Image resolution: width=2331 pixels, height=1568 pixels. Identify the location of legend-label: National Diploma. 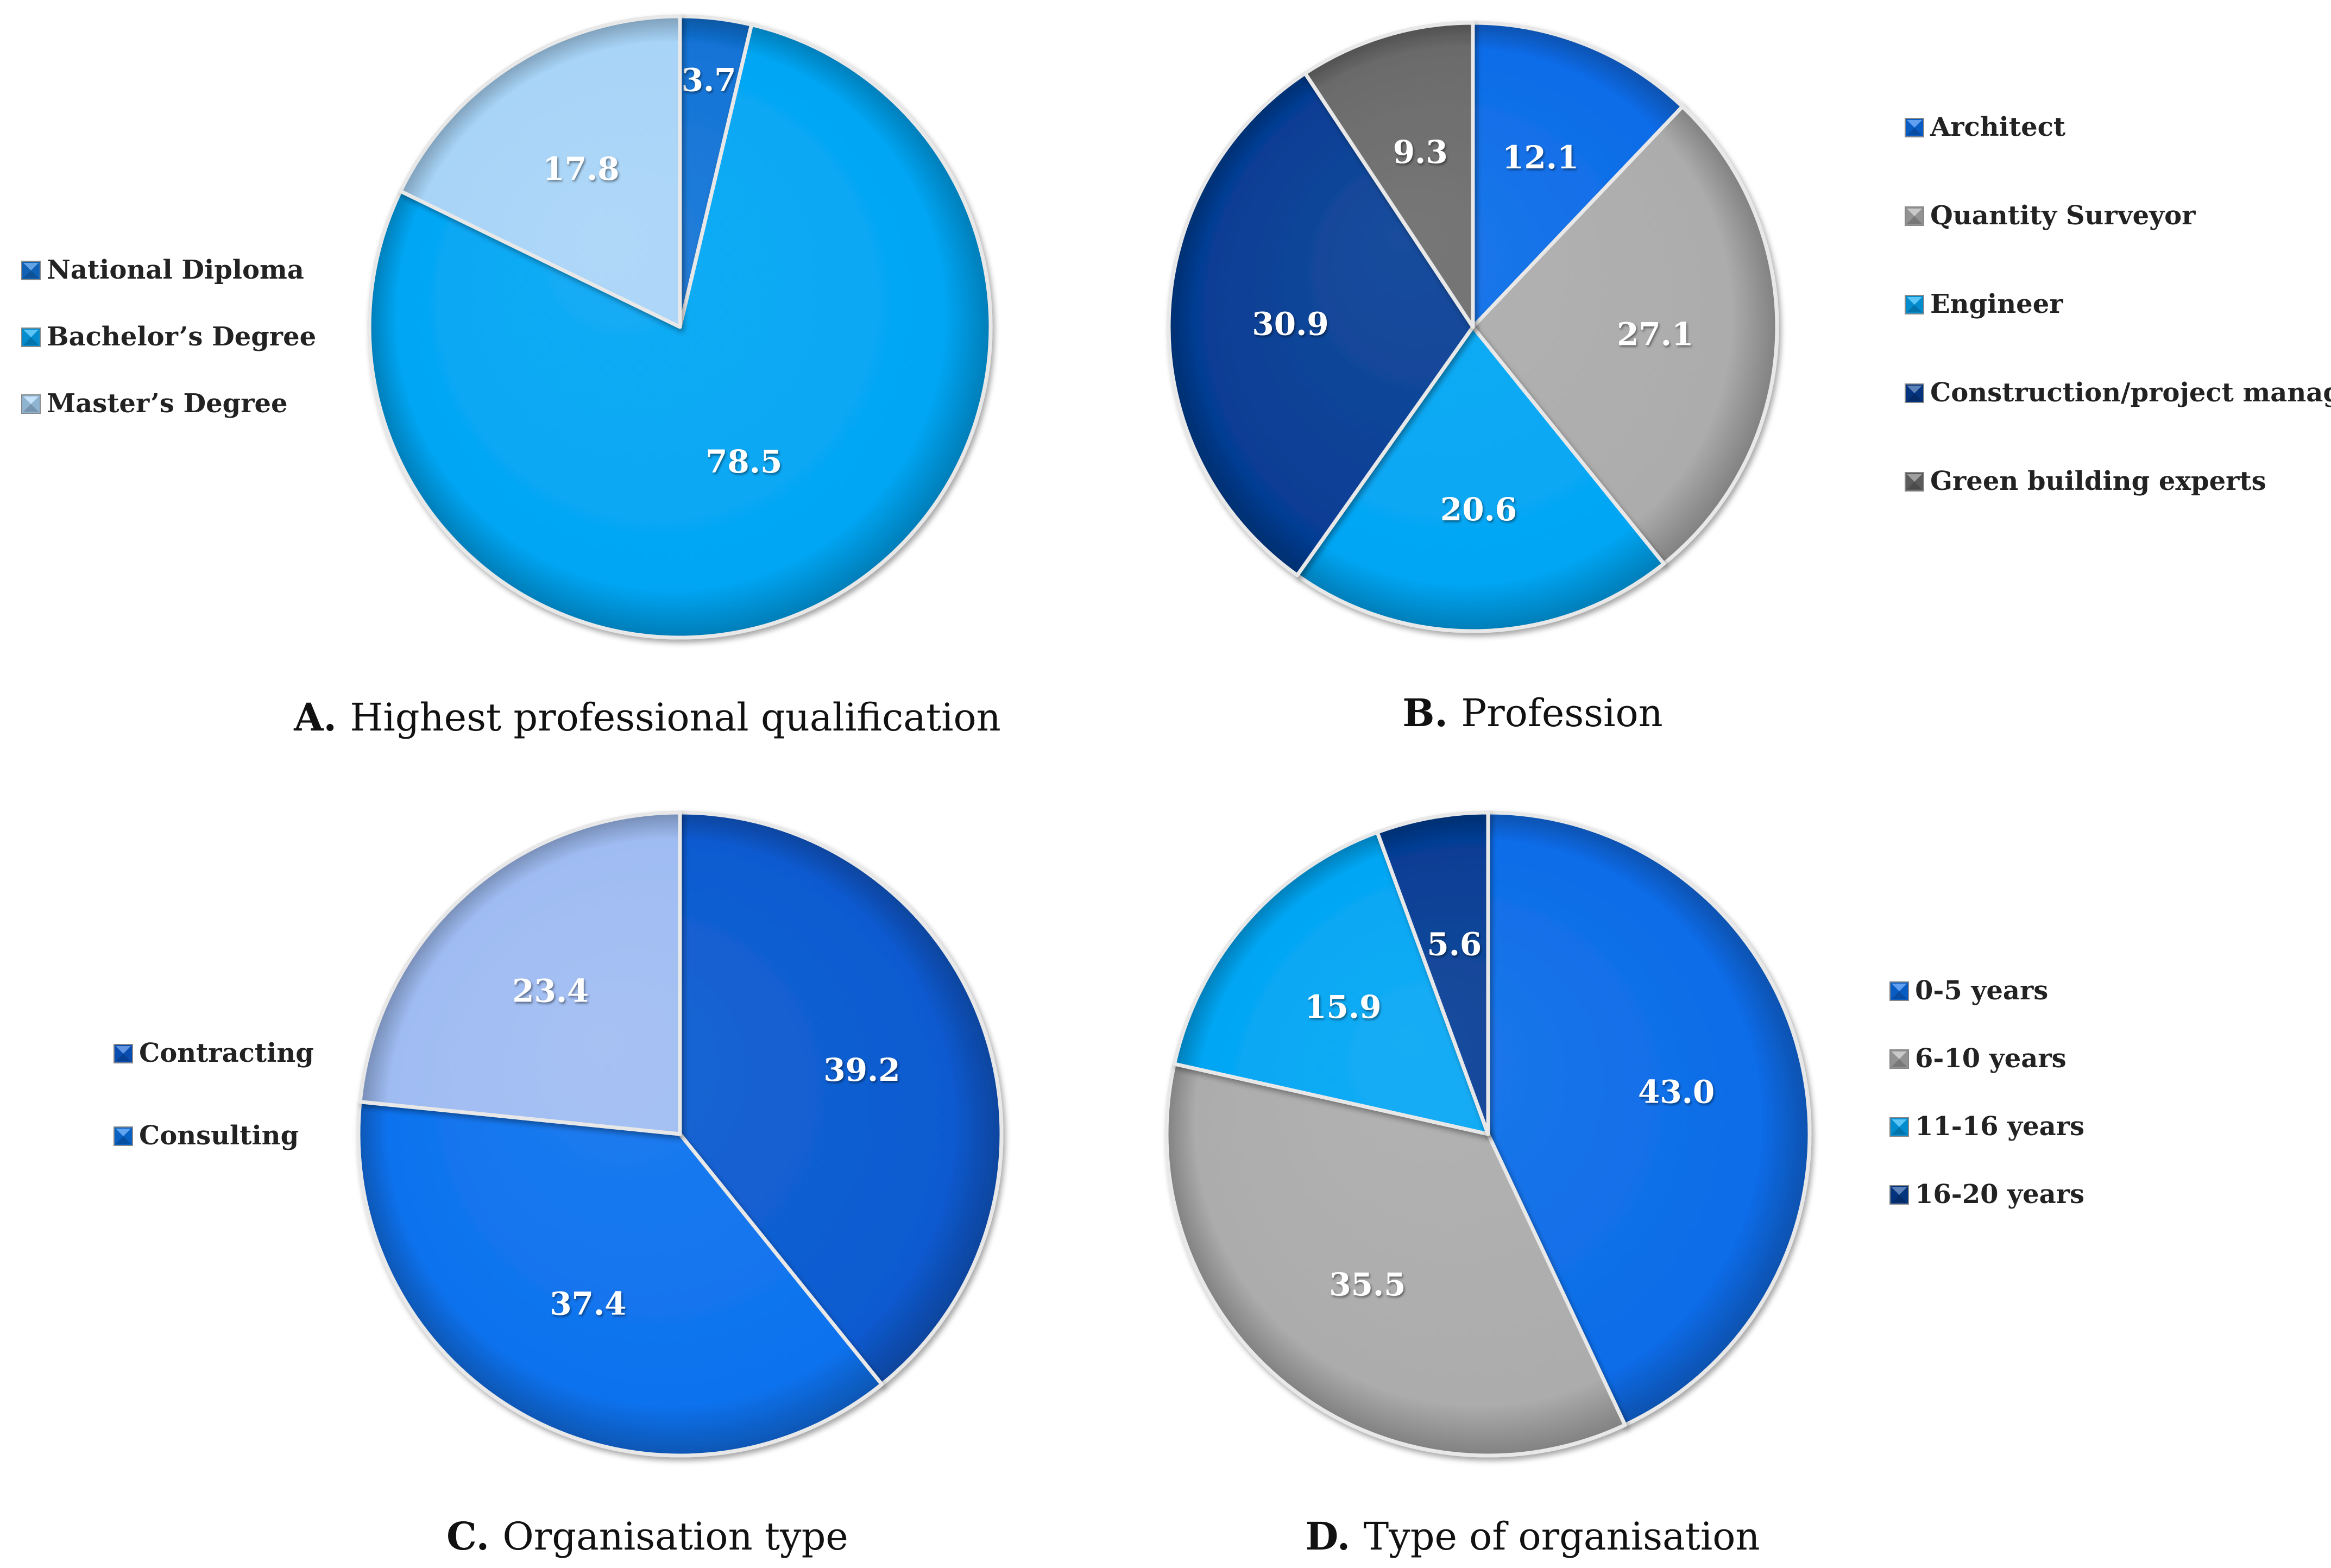
(175, 270).